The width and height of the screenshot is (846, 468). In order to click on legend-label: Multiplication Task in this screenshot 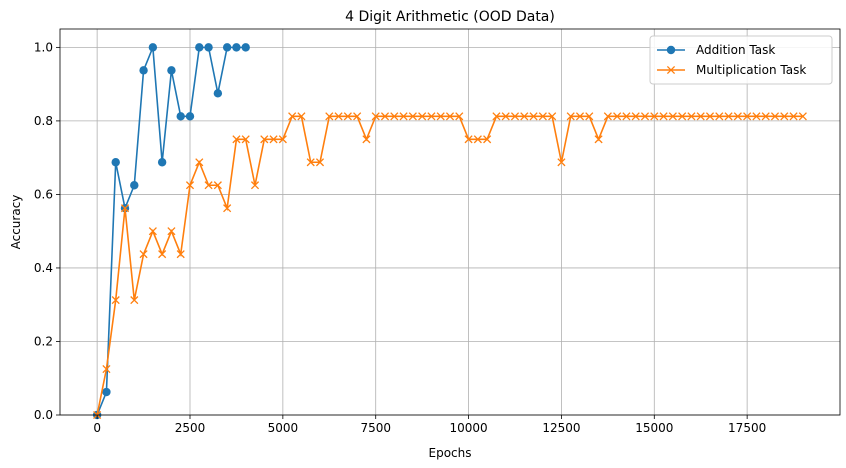, I will do `click(751, 70)`.